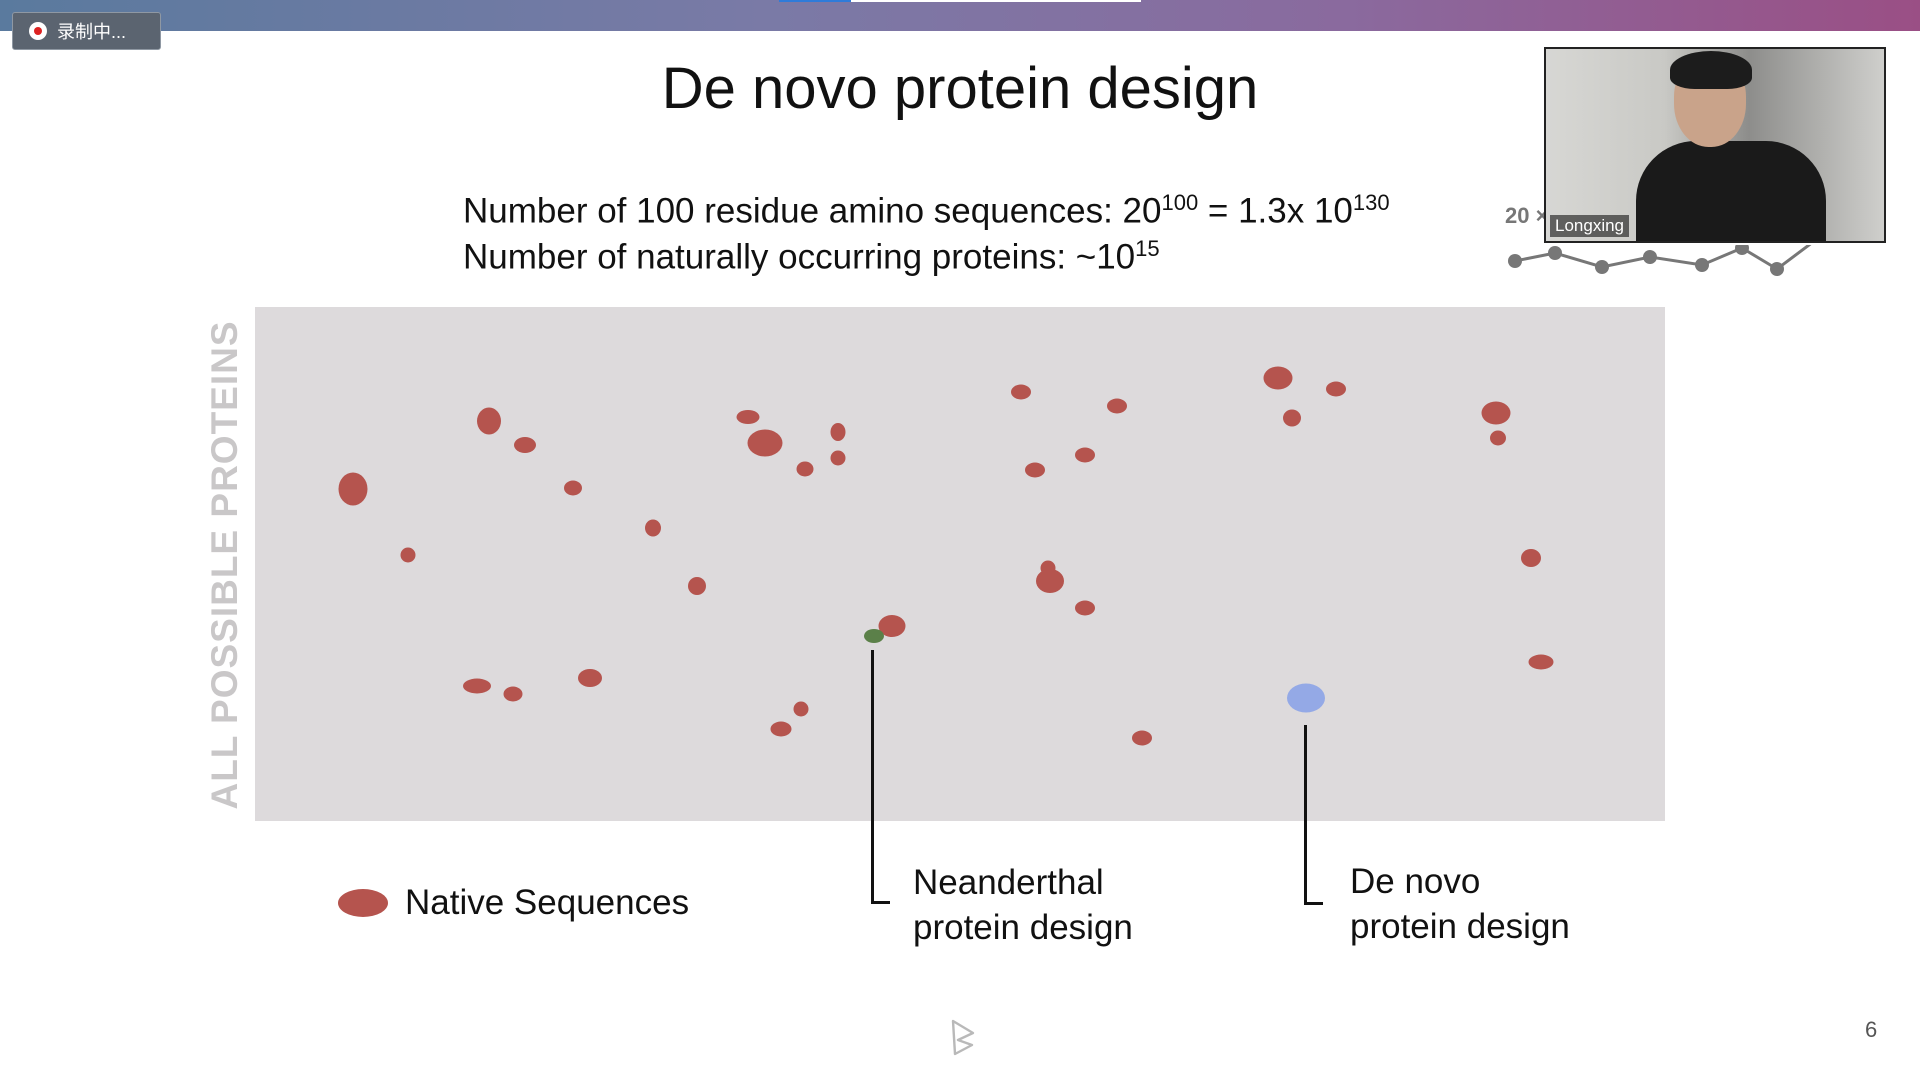 Image resolution: width=1920 pixels, height=1080 pixels. I want to click on top-bar-accent, so click(815, 1).